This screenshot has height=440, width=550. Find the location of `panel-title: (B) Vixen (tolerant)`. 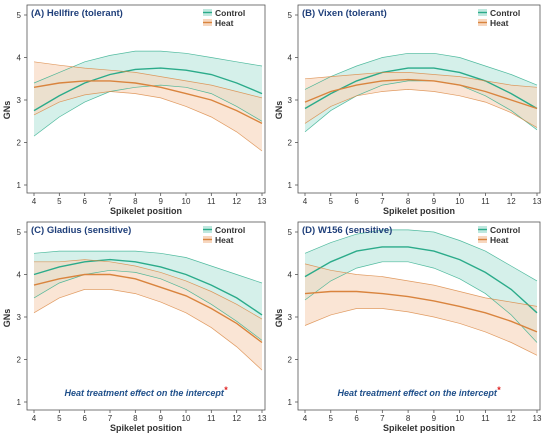

panel-title: (B) Vixen (tolerant) is located at coordinates (344, 13).